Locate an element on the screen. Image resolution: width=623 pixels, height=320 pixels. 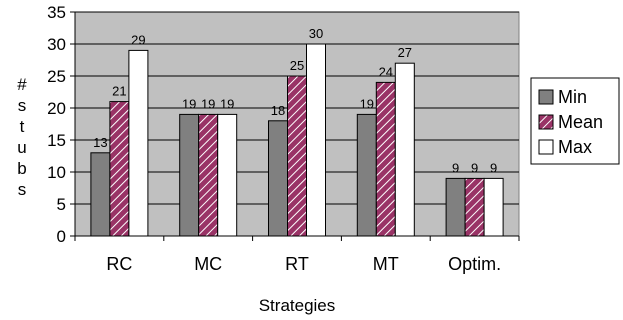
x-tick-label: MC is located at coordinates (208, 264).